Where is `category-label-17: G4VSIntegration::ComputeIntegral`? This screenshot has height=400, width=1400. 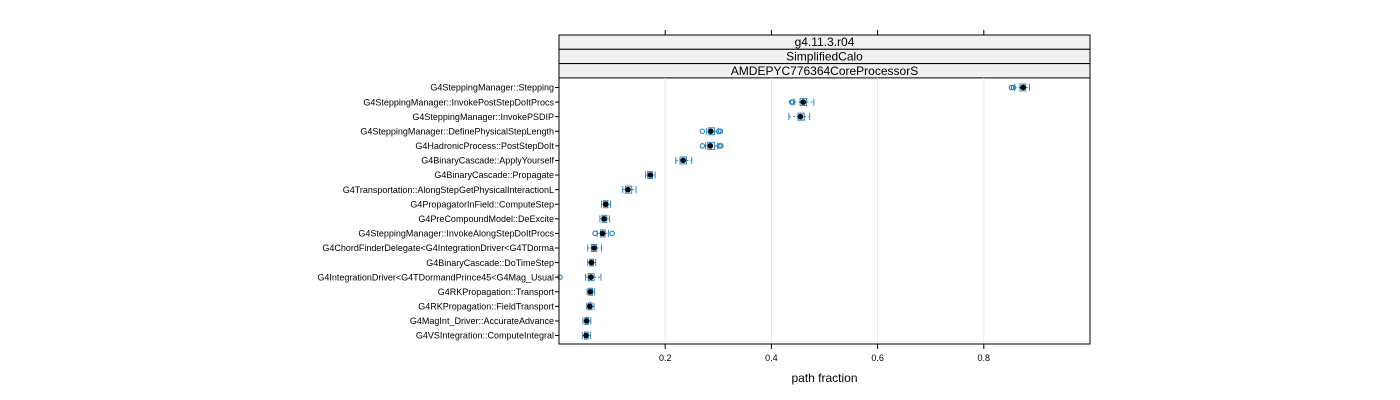
category-label-17: G4VSIntegration::ComputeIntegral is located at coordinates (485, 336).